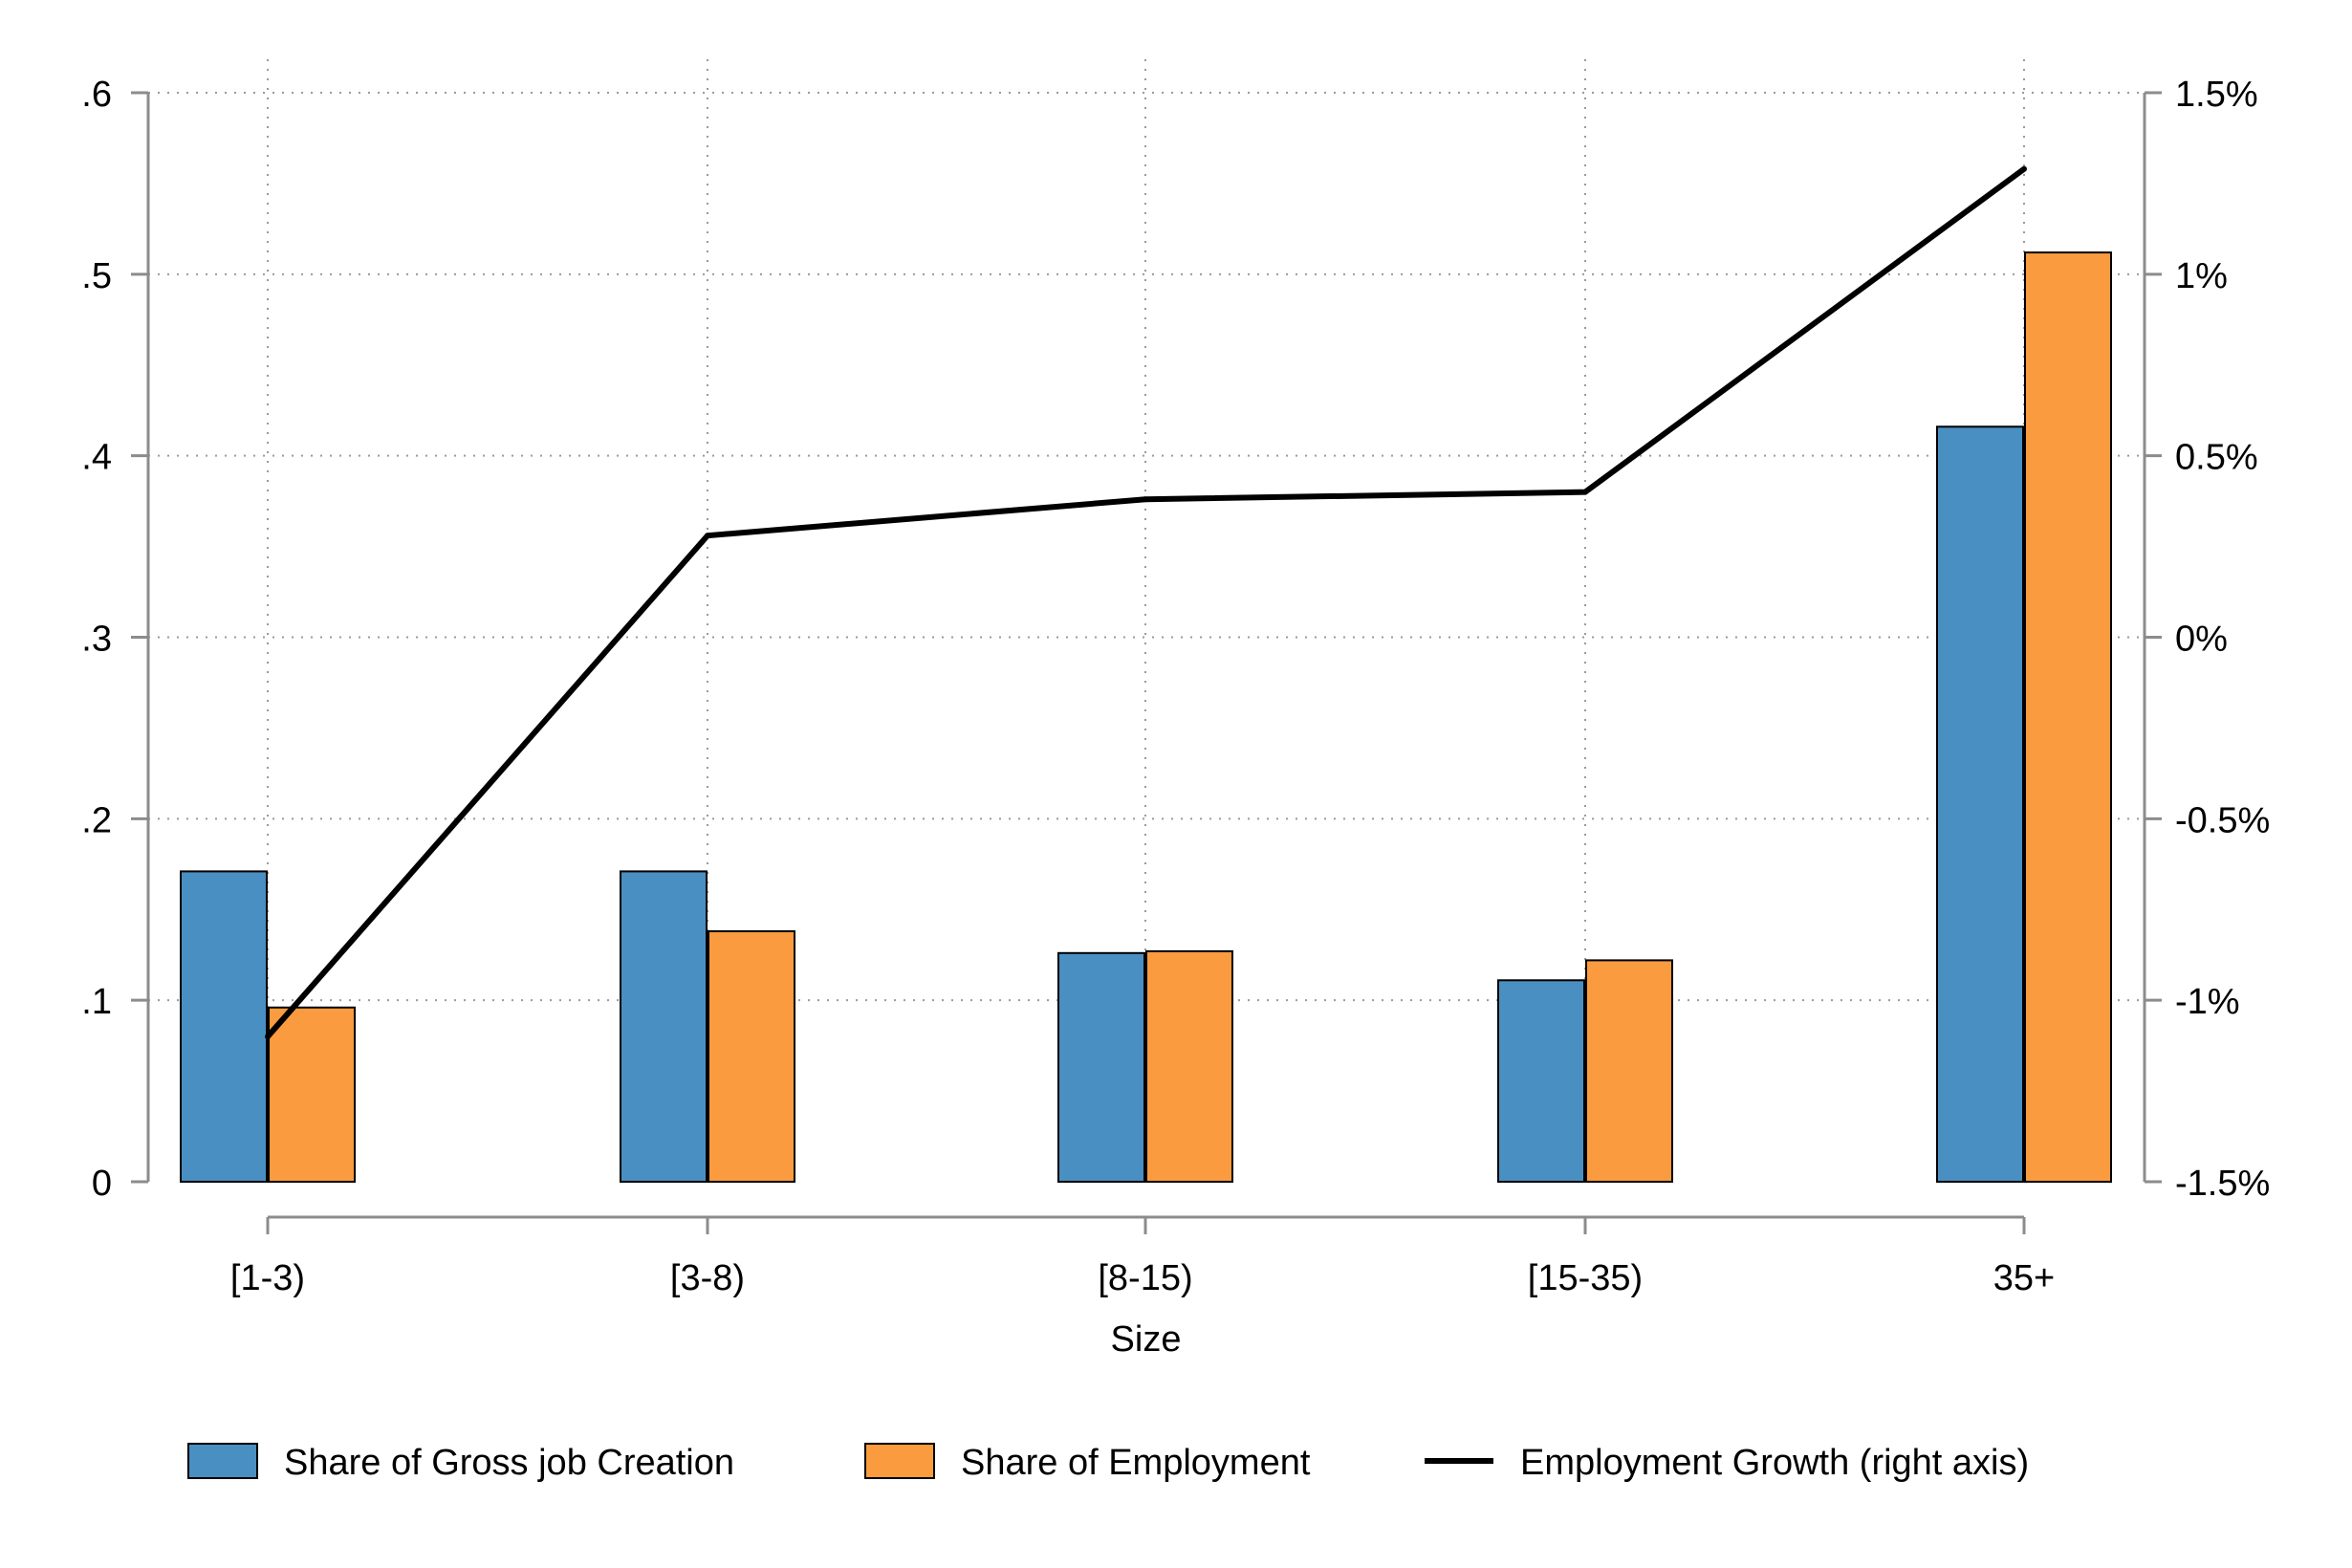 The image size is (2352, 1568). What do you see at coordinates (96, 640) in the screenshot?
I see `y-tick-label-left: .3` at bounding box center [96, 640].